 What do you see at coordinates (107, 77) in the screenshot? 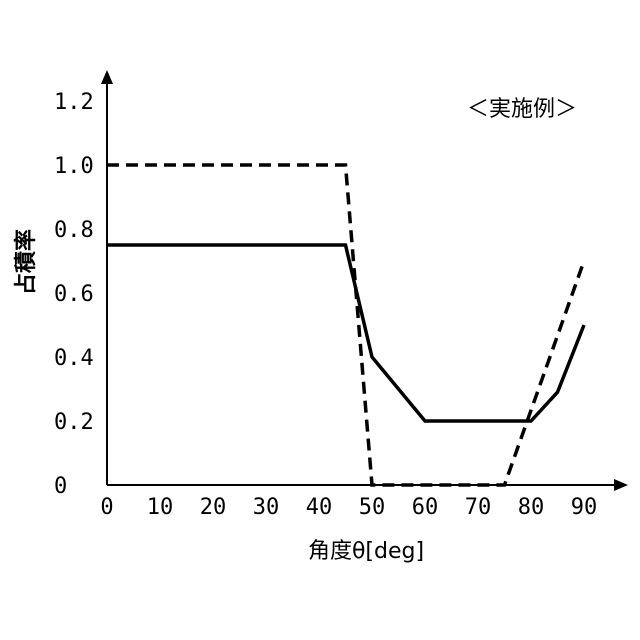
I see `y-axis-arrowhead` at bounding box center [107, 77].